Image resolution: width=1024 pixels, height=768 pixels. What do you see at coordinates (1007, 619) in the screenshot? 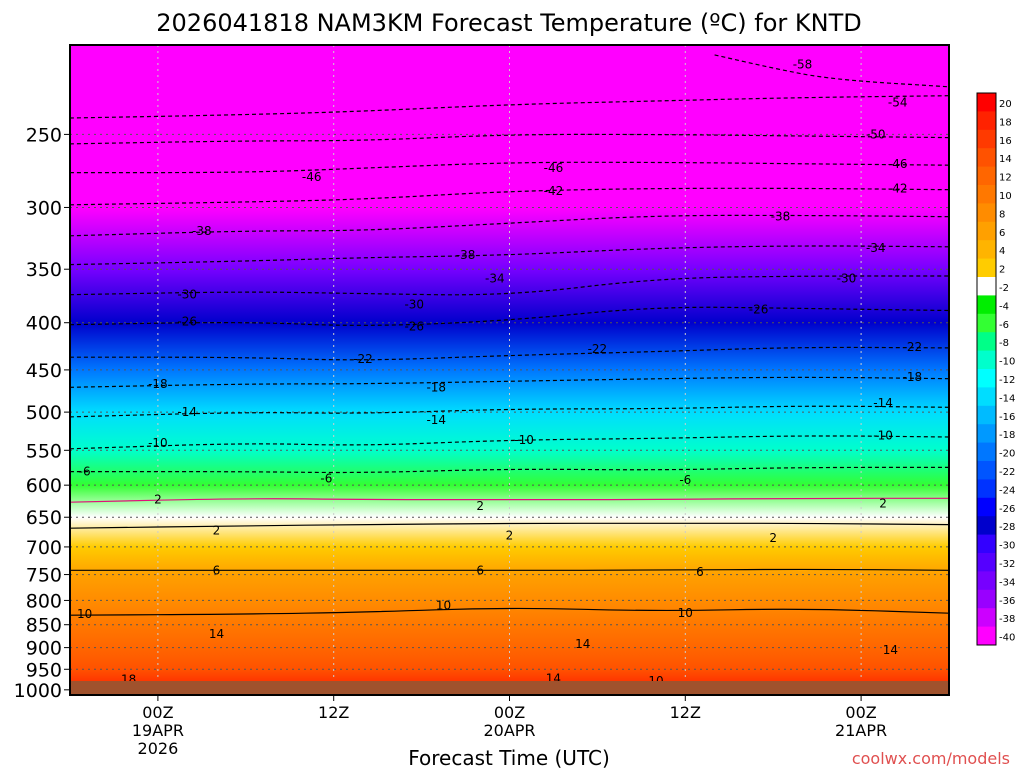
I see `colorbar-label: -38` at bounding box center [1007, 619].